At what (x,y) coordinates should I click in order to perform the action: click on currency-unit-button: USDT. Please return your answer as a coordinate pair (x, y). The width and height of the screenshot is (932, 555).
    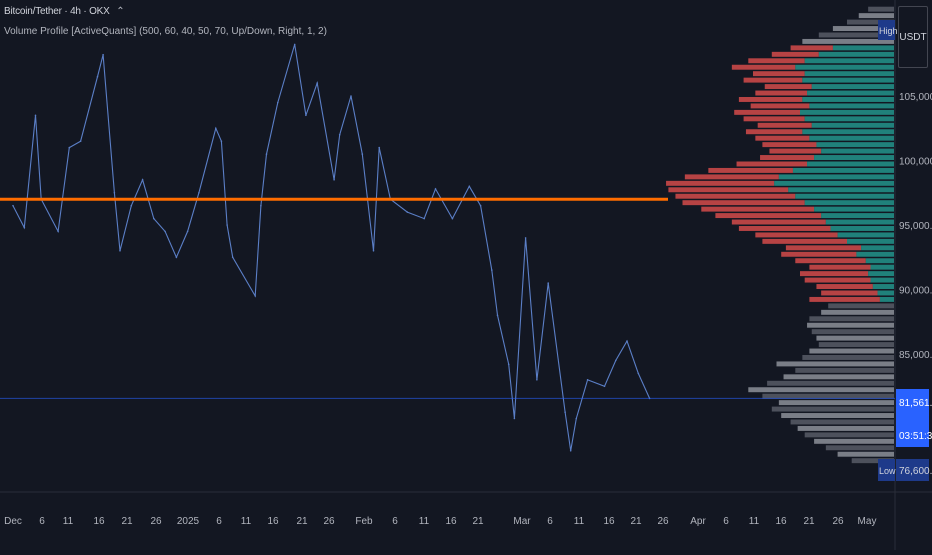
    Looking at the image, I should click on (913, 37).